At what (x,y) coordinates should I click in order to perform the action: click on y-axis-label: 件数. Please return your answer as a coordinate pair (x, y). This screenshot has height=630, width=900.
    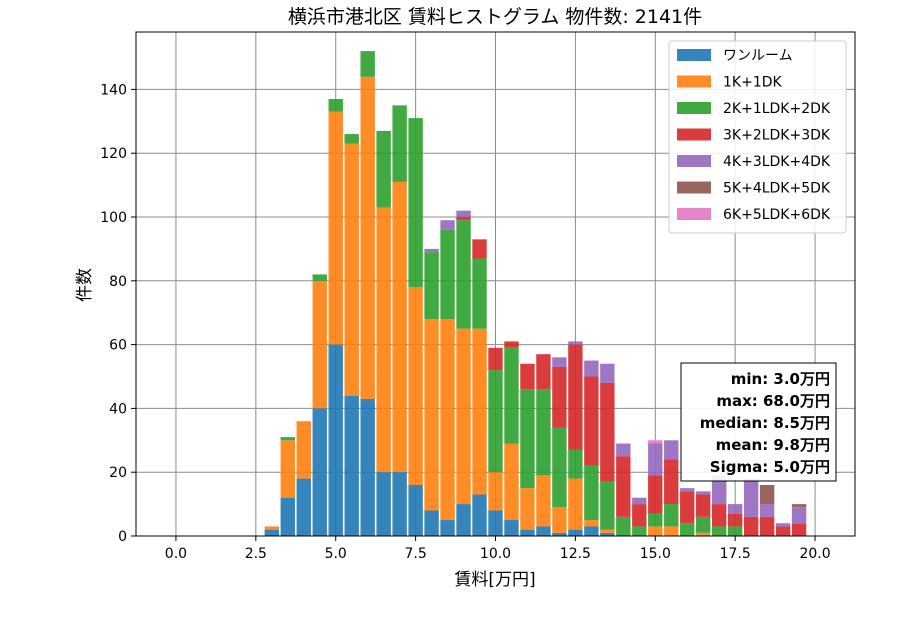
    Looking at the image, I should click on (85, 285).